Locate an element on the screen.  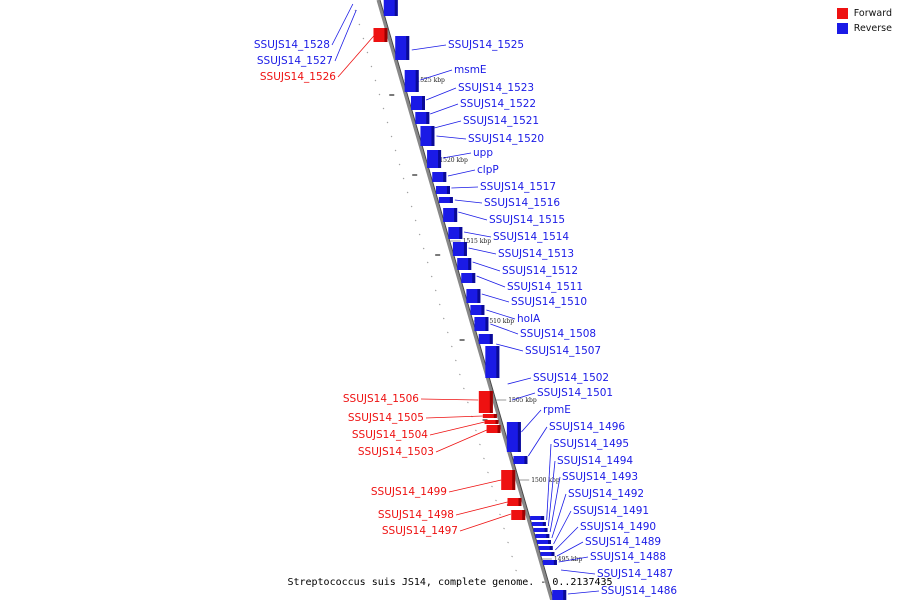
gene-label: SSUJS14_1486 is located at coordinates (639, 591).